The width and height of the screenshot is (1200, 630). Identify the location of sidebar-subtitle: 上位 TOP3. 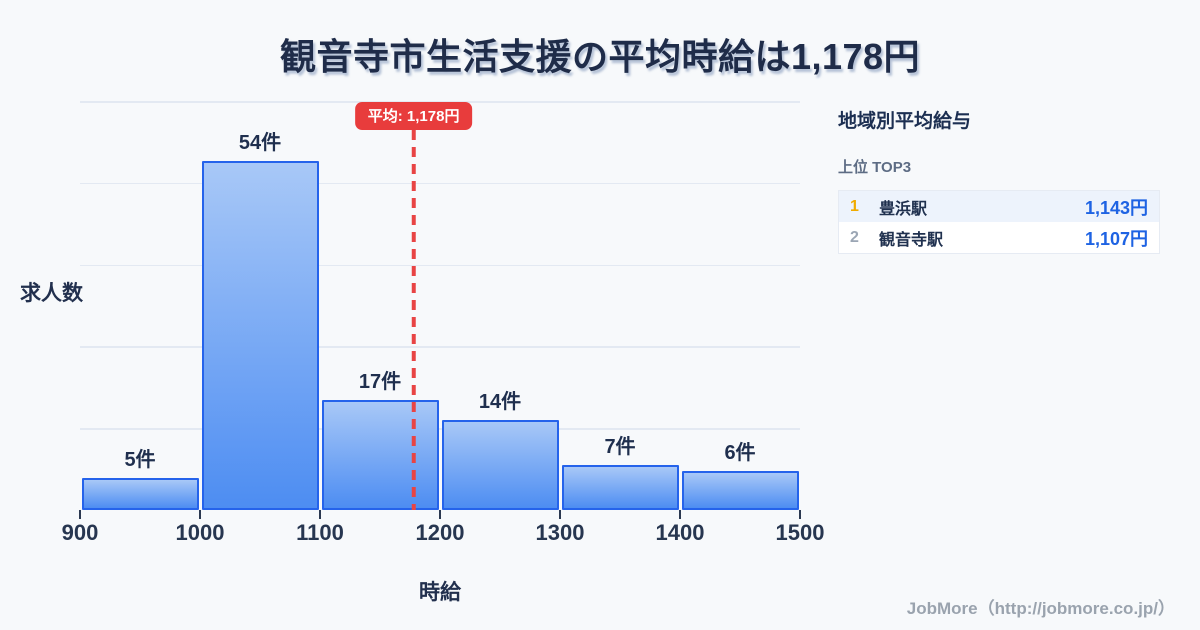
(875, 167).